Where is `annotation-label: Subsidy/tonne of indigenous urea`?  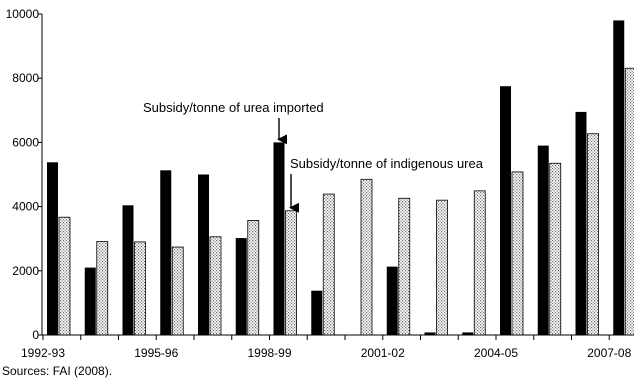
annotation-label: Subsidy/tonne of indigenous urea is located at coordinates (387, 163).